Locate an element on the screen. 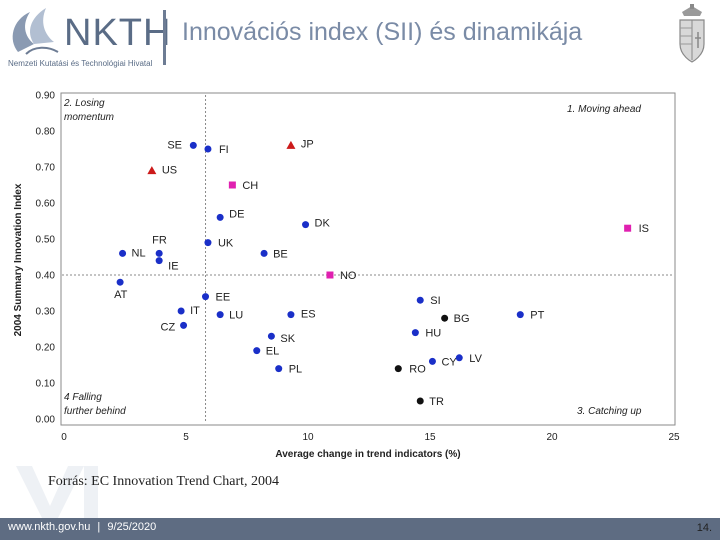  point-lu is located at coordinates (220, 315).